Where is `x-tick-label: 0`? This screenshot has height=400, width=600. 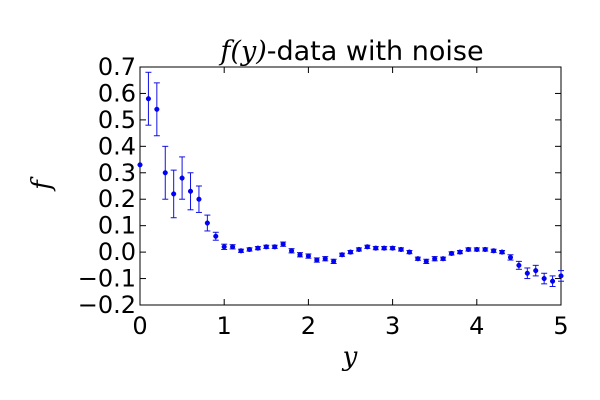 x-tick-label: 0 is located at coordinates (139, 326).